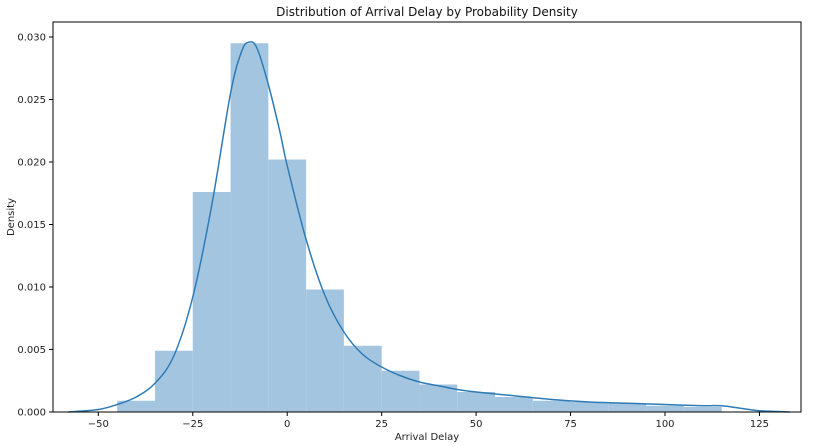 The image size is (836, 446). What do you see at coordinates (428, 421) in the screenshot?
I see `x-axis-ticks: −50 −25 0 25 50 75 100 125` at bounding box center [428, 421].